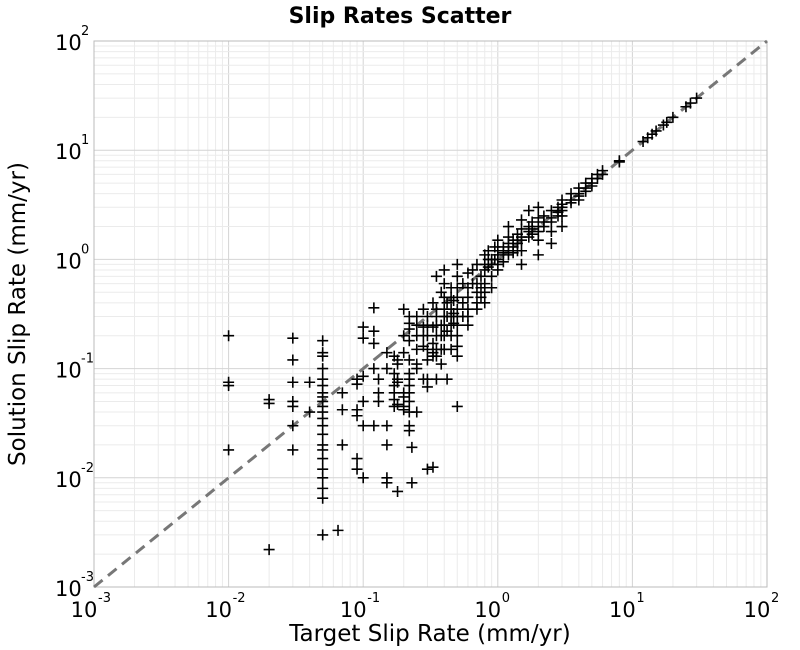  I want to click on x-tick-exponent: 2, so click(775, 598).